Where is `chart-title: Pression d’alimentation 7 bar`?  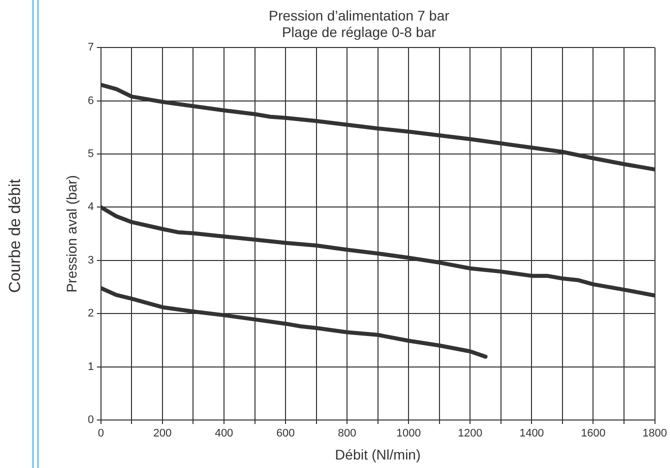 chart-title: Pression d’alimentation 7 bar is located at coordinates (359, 15).